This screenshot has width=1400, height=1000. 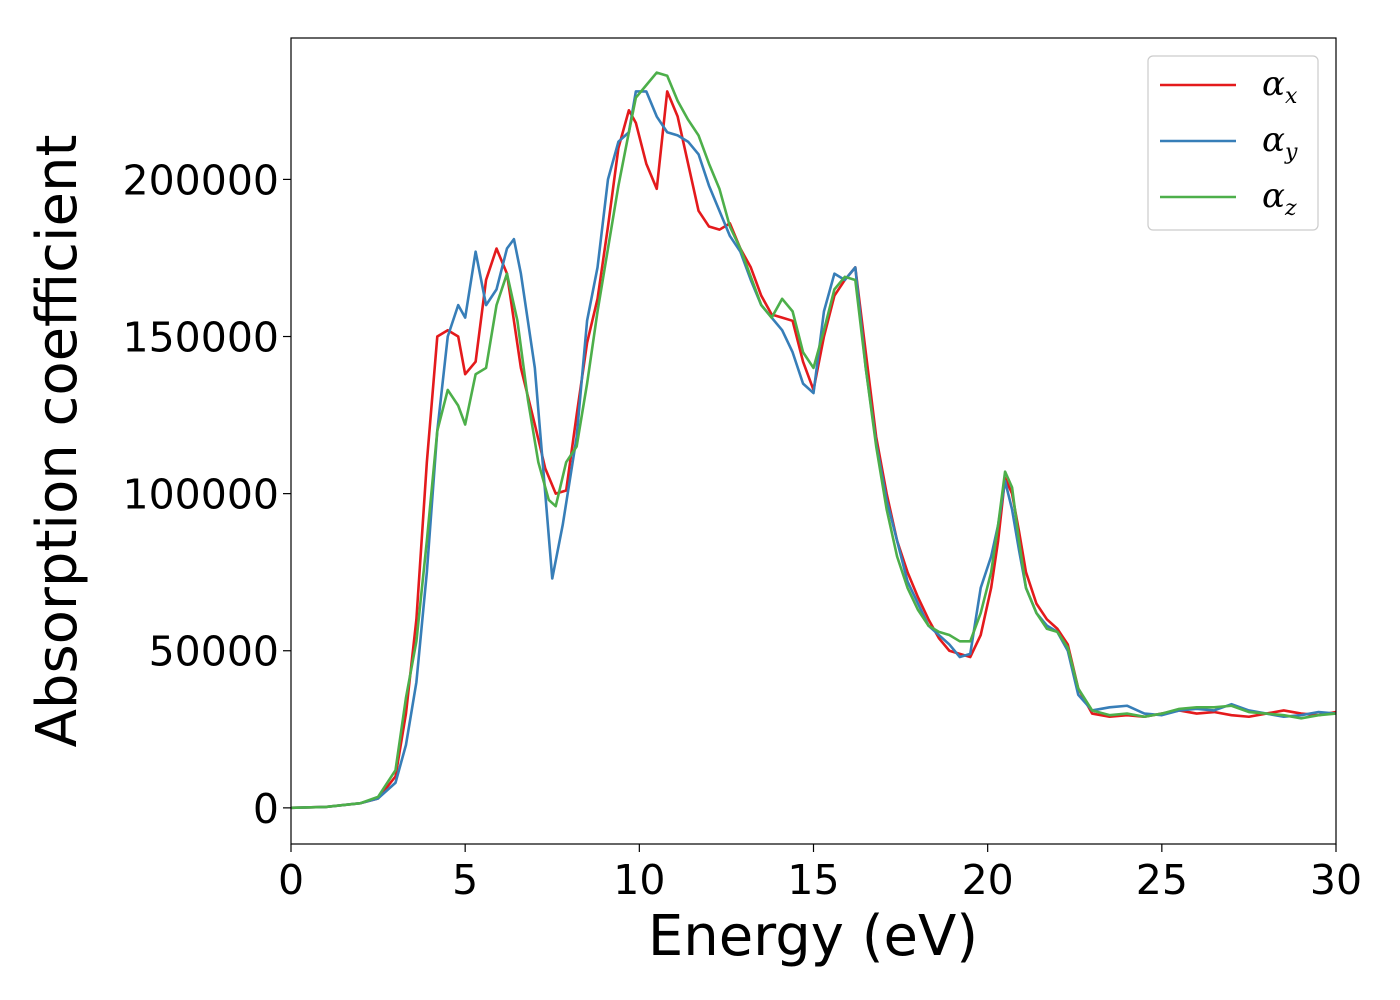 I want to click on legend-label-x: αx, so click(x=1280, y=86).